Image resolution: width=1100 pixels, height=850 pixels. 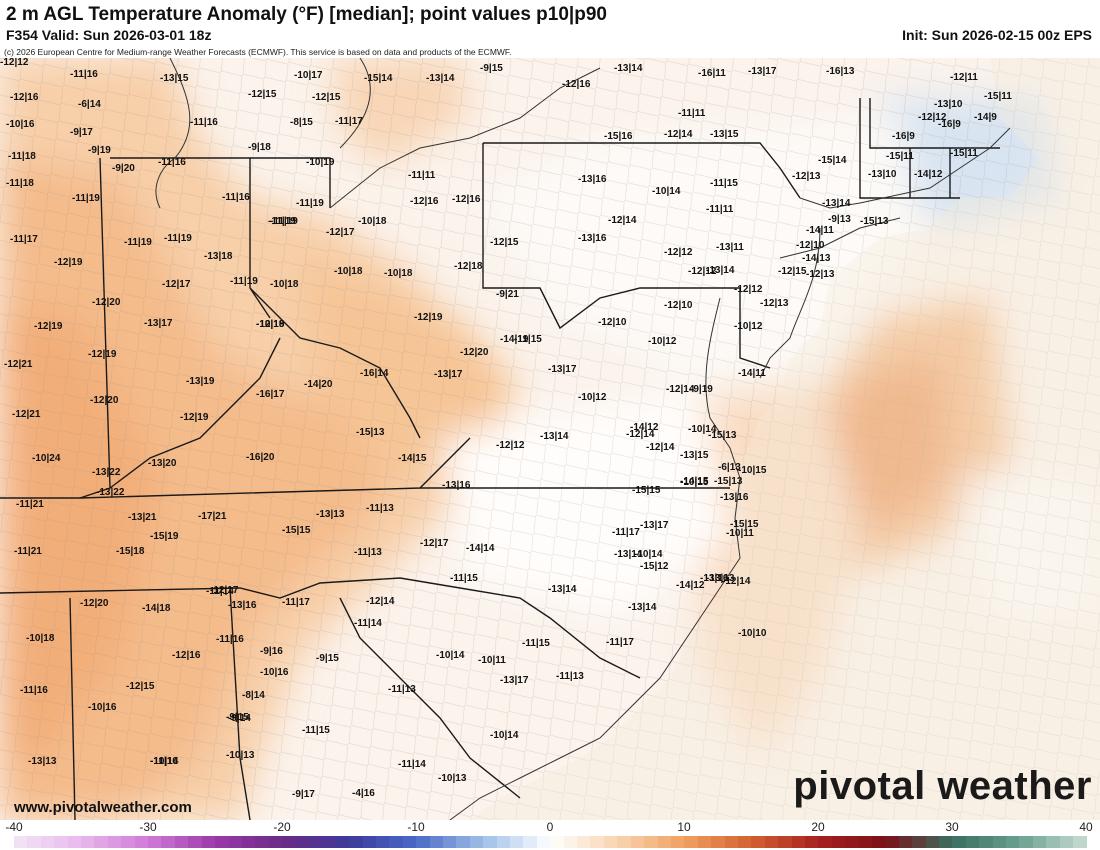 What do you see at coordinates (26, 414) in the screenshot?
I see `point-value-label: -12|21` at bounding box center [26, 414].